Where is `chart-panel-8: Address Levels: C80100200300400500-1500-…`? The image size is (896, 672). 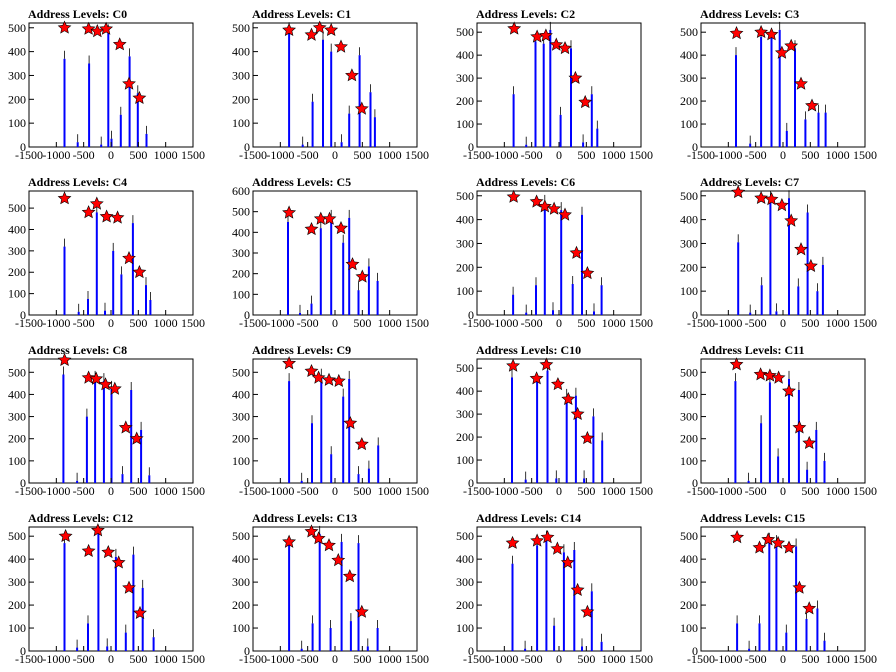 chart-panel-8: Address Levels: C80100200300400500-1500-… is located at coordinates (106, 420).